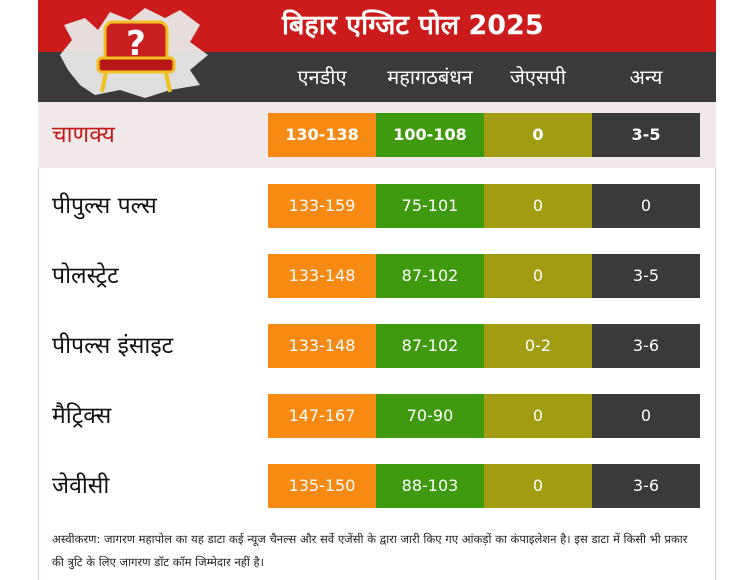 The width and height of the screenshot is (750, 580). I want to click on mgb-cell: 75-101, so click(430, 206).